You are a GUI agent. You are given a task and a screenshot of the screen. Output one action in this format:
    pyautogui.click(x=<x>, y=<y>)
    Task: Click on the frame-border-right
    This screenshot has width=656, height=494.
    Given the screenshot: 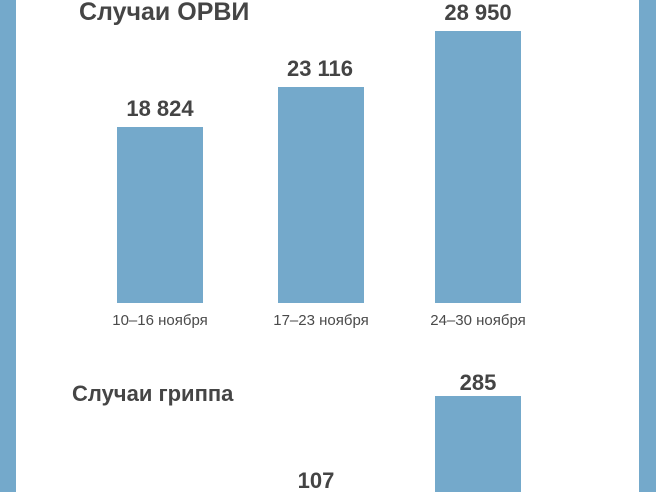 What is the action you would take?
    pyautogui.click(x=647, y=246)
    